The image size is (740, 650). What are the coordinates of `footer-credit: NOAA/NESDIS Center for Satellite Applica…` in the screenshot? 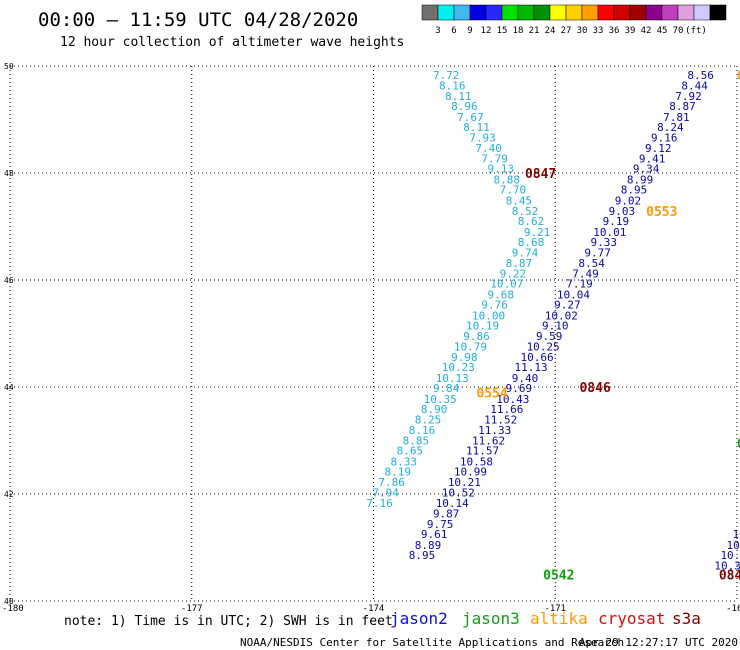 It's located at (432, 642).